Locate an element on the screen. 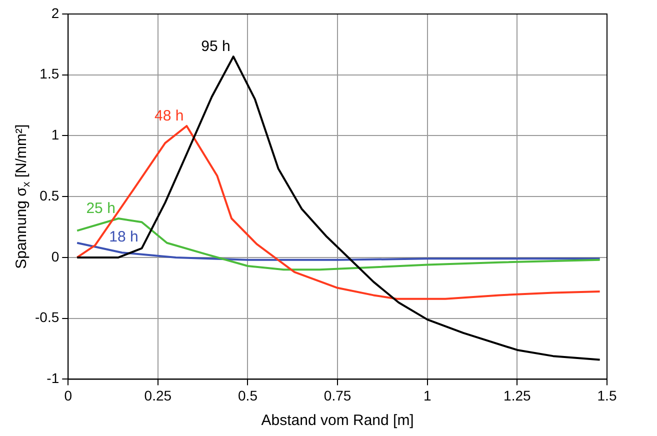 This screenshot has width=657, height=436. x-tick-label: 1.25 is located at coordinates (518, 395).